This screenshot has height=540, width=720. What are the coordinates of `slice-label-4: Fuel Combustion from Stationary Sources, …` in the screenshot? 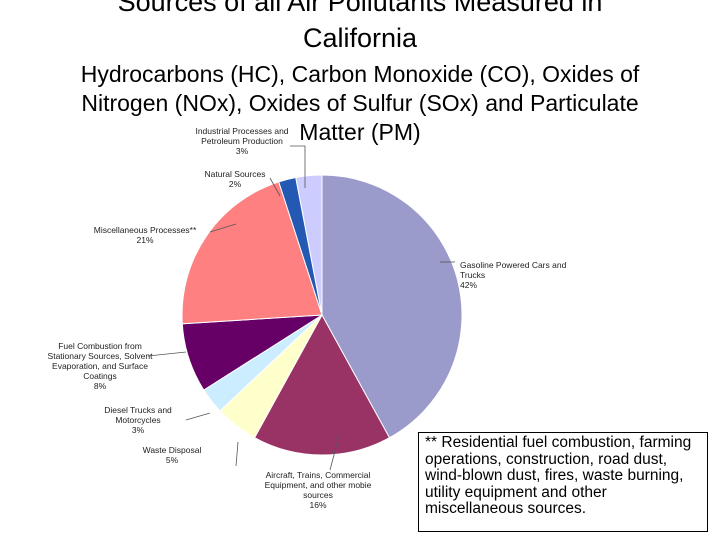 It's located at (101, 366).